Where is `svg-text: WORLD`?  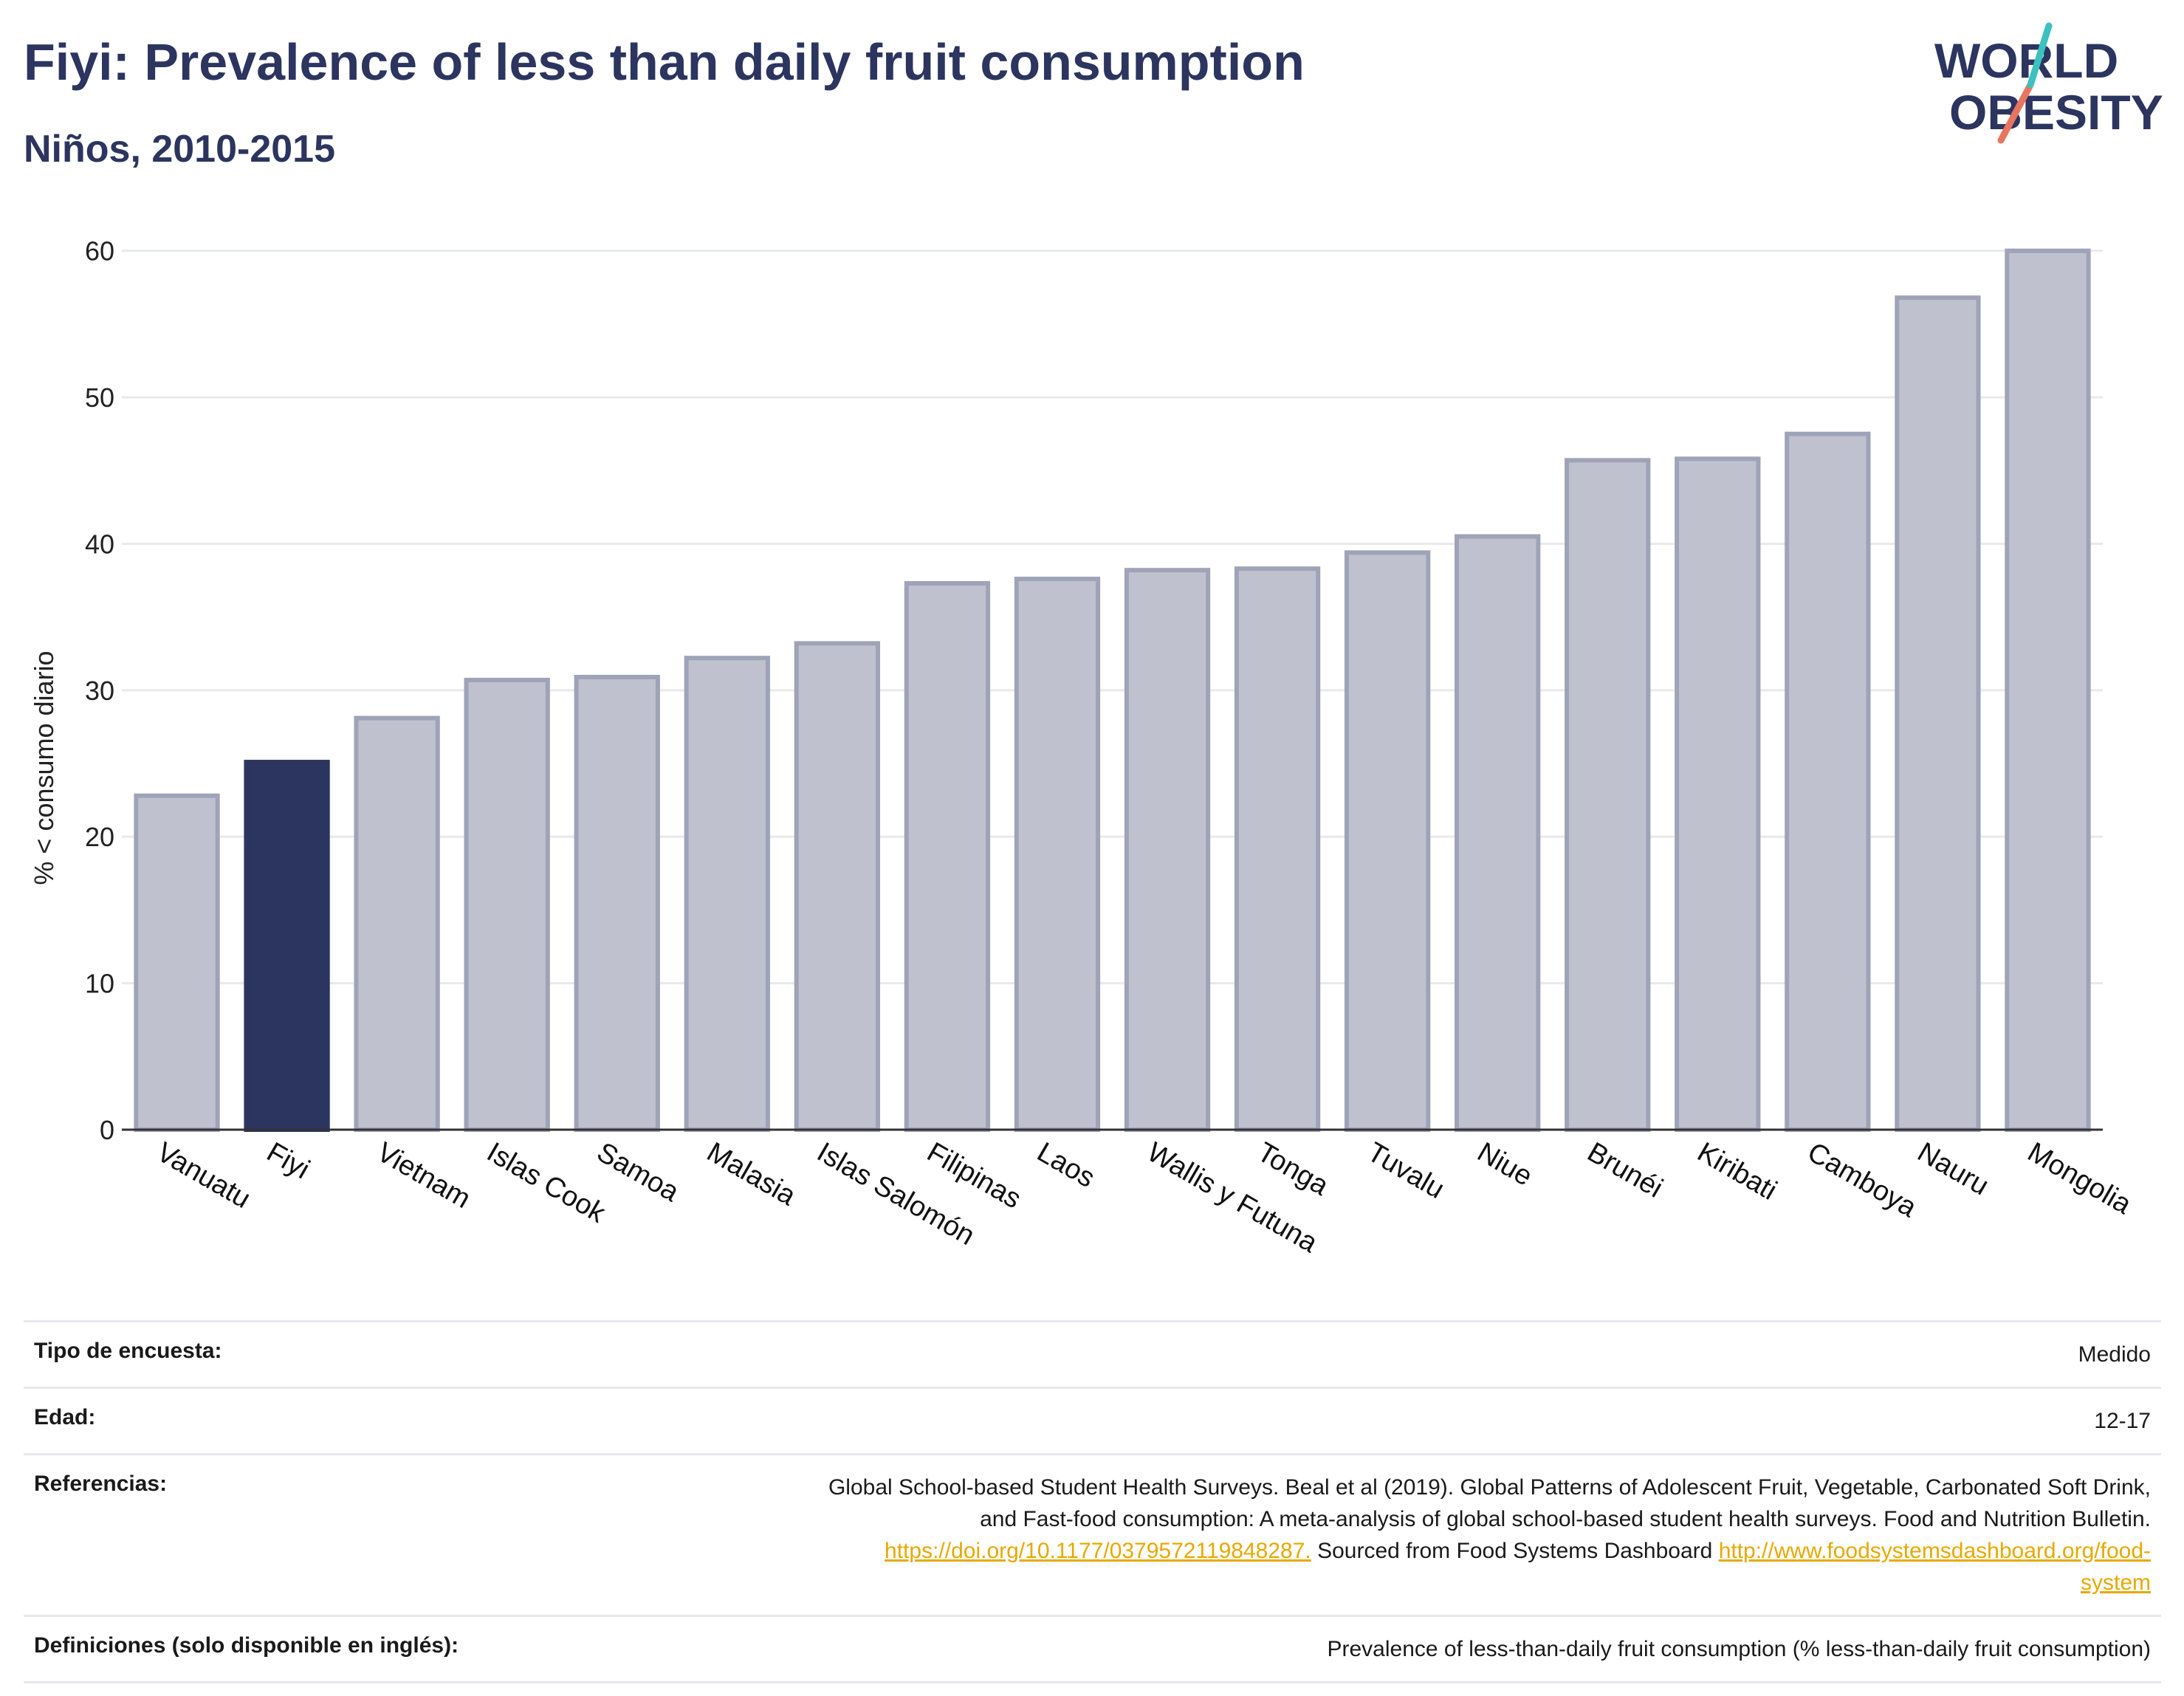
svg-text: WORLD is located at coordinates (2026, 61).